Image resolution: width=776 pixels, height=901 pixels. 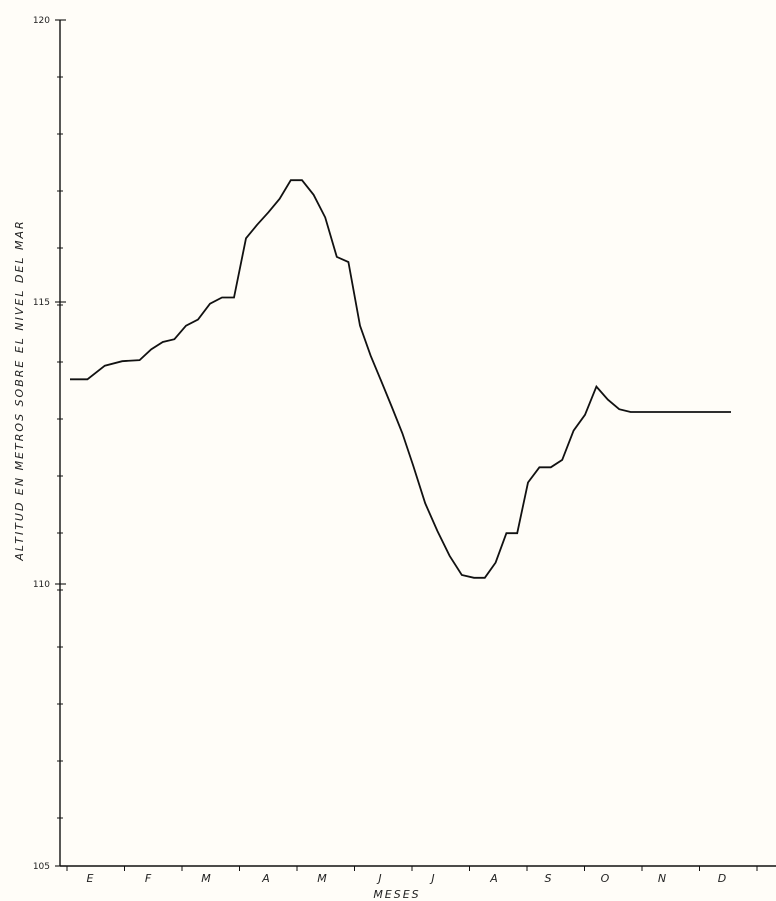 What do you see at coordinates (41, 585) in the screenshot?
I see `y-tick-label: 110` at bounding box center [41, 585].